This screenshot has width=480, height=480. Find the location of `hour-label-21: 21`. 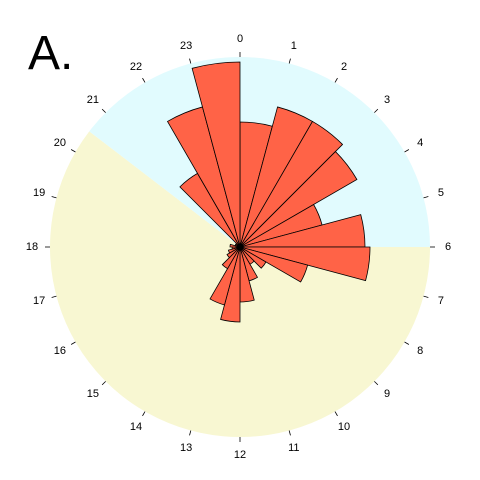

hour-label-21: 21 is located at coordinates (93, 100).